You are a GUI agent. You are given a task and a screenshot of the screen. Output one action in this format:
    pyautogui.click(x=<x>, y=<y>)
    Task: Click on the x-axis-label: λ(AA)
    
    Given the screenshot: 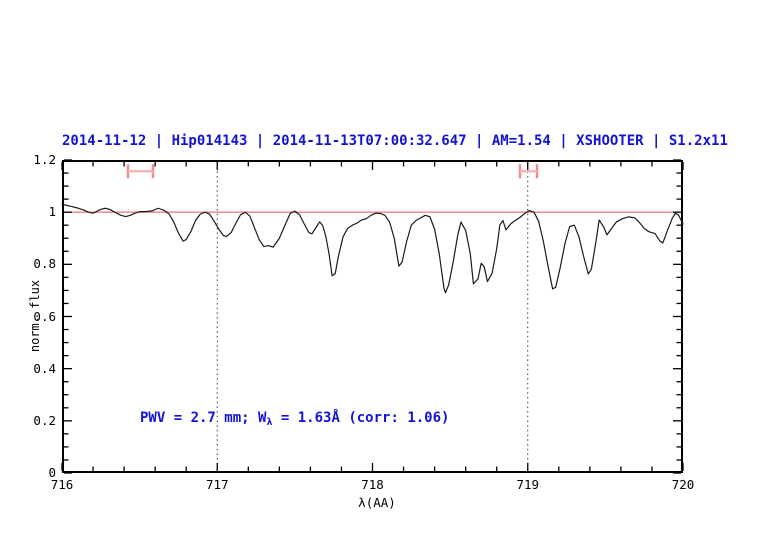 What is the action you would take?
    pyautogui.click(x=377, y=502)
    